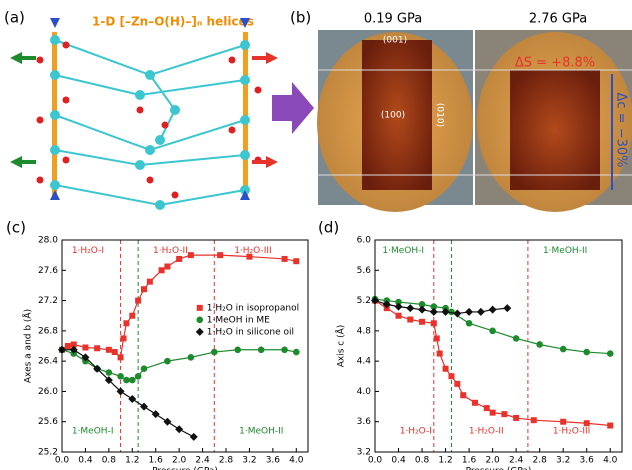 The image size is (632, 470). Describe the element at coordinates (621, 130) in the screenshot. I see `compression-label: Δc = −30%` at that location.